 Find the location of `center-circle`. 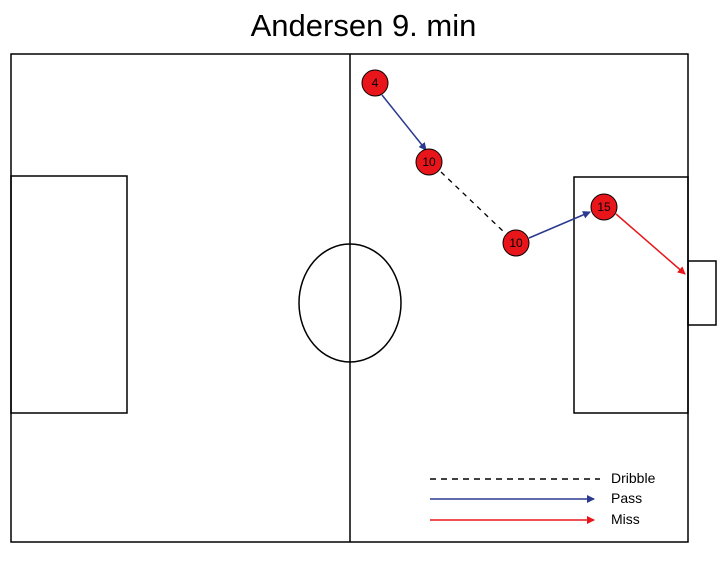

center-circle is located at coordinates (350, 303).